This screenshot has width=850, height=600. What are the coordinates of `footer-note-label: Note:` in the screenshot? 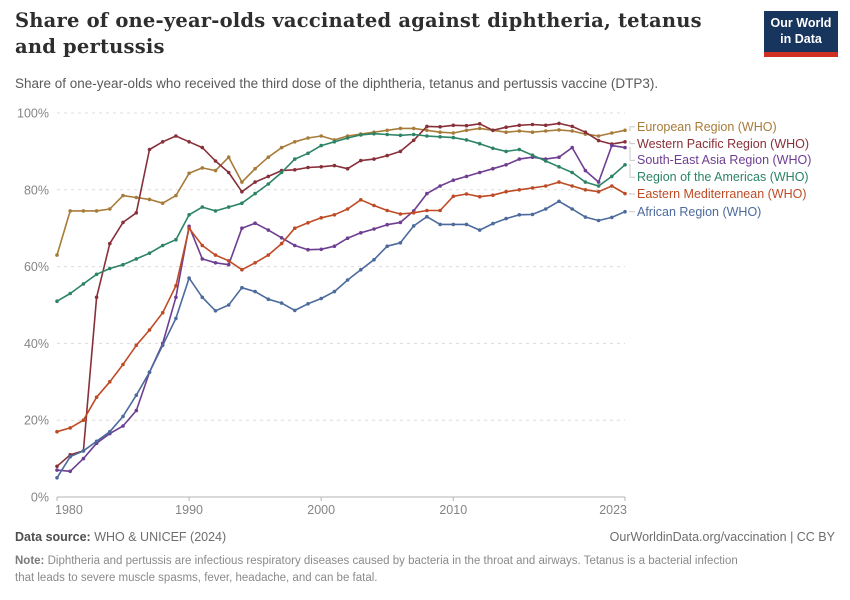 It's located at (30, 561).